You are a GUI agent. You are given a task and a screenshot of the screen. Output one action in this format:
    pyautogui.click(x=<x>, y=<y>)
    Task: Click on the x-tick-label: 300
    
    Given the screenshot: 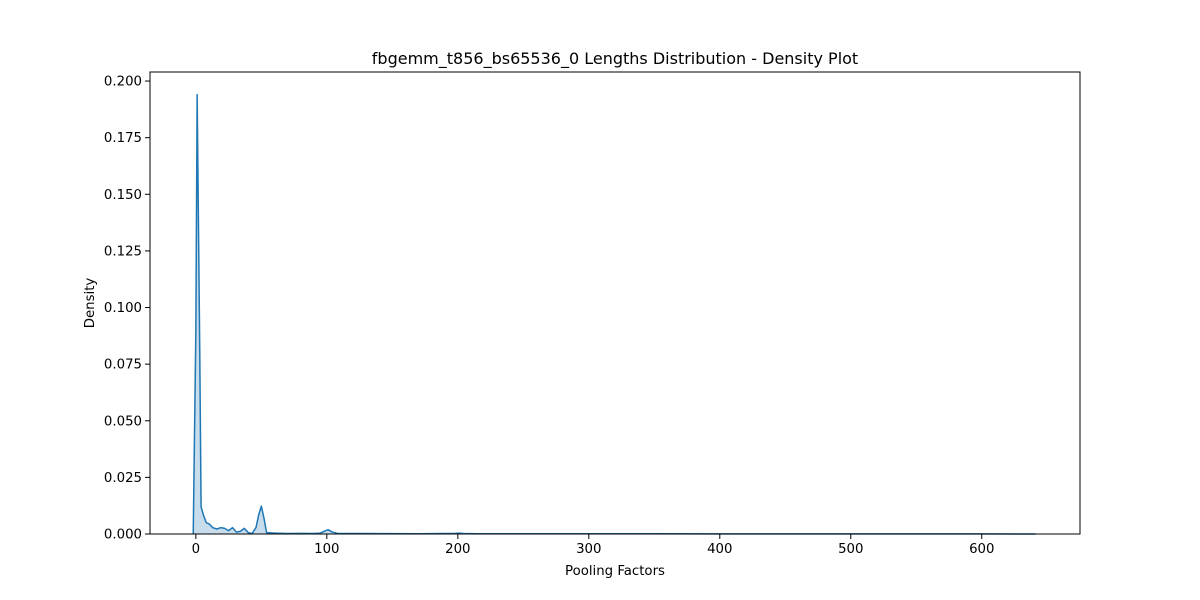 What is the action you would take?
    pyautogui.click(x=588, y=549)
    